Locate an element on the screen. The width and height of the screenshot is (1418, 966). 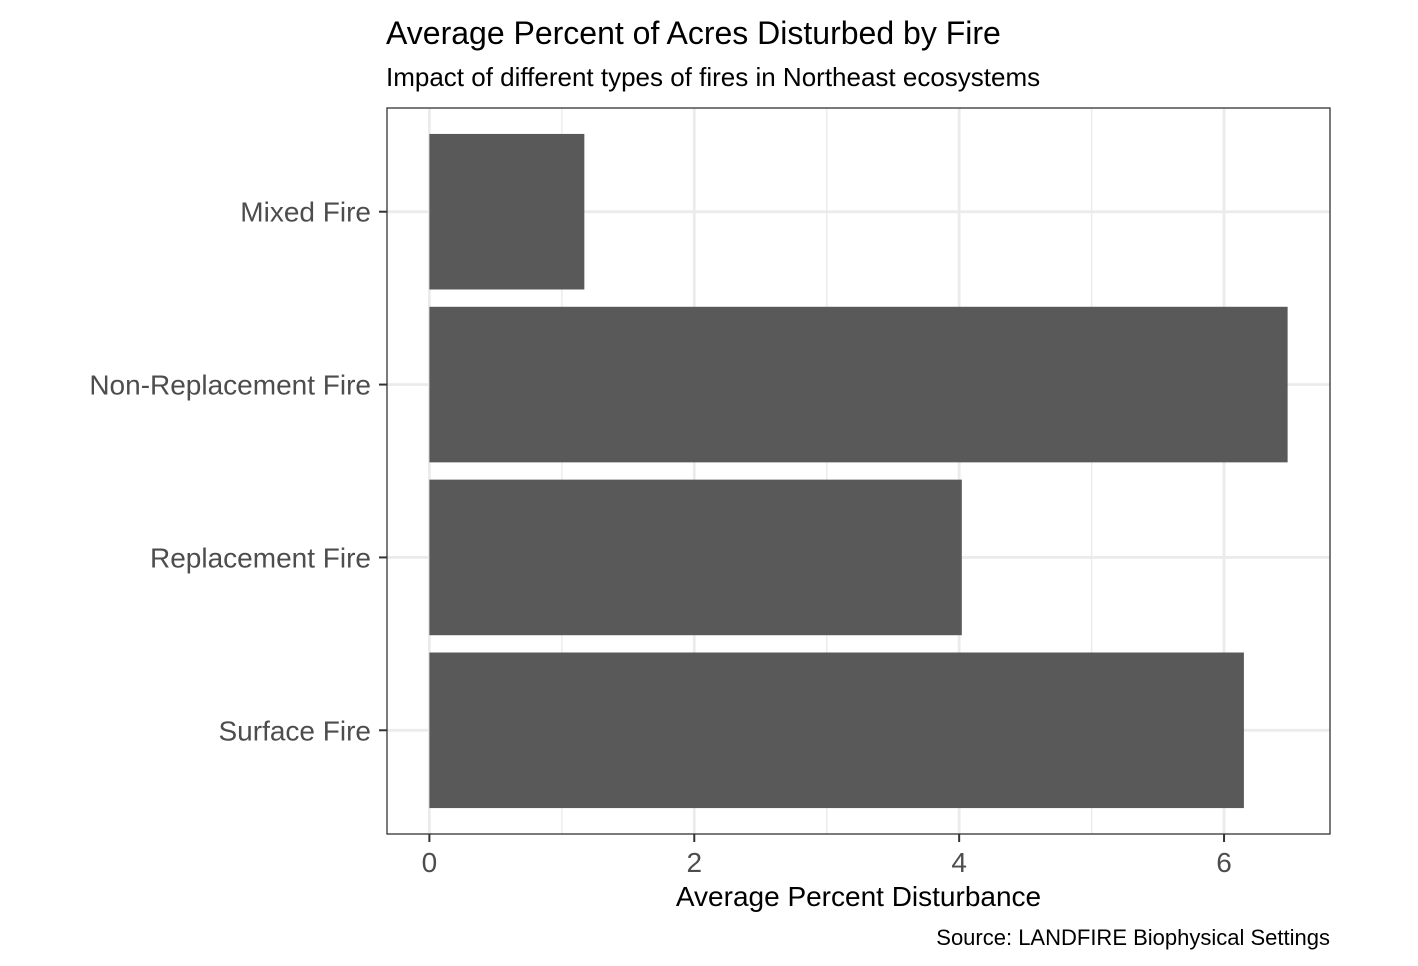
x-axis-title: Average Percent Disturbance is located at coordinates (858, 896).